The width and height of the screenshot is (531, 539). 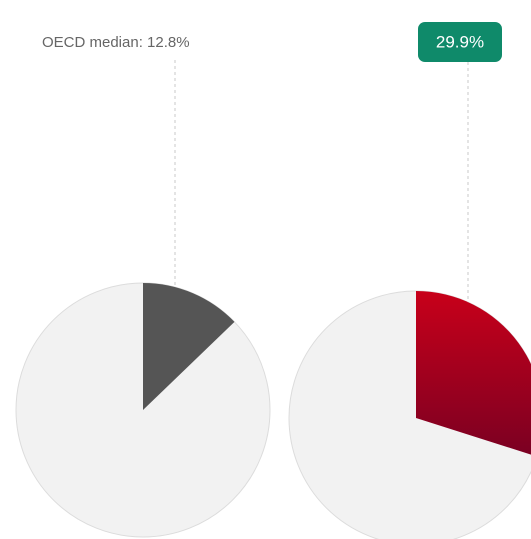 I want to click on value-badge, so click(x=460, y=42).